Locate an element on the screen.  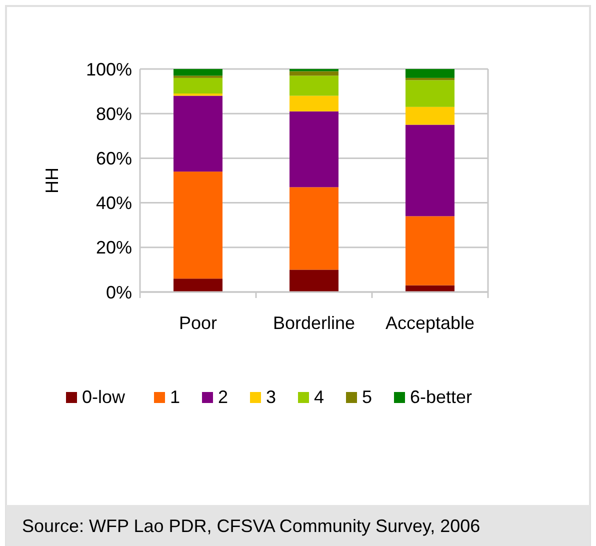
legend-label: 5 is located at coordinates (367, 397).